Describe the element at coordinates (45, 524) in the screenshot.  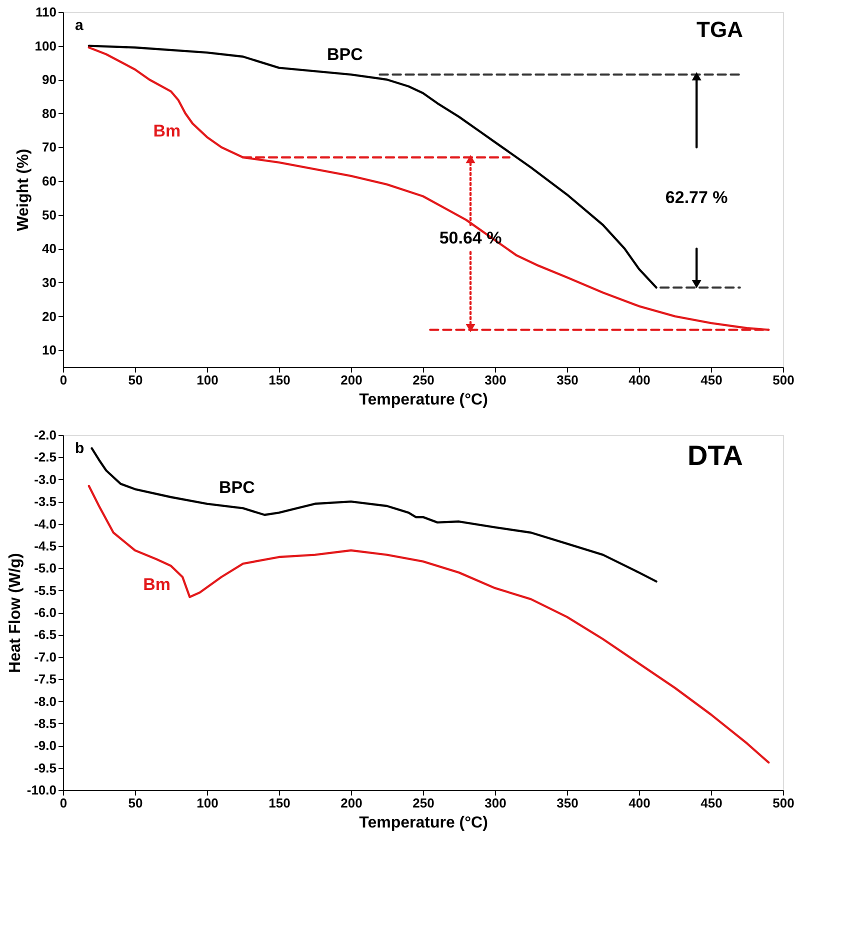
I see `y-tick-label: -4.0` at that location.